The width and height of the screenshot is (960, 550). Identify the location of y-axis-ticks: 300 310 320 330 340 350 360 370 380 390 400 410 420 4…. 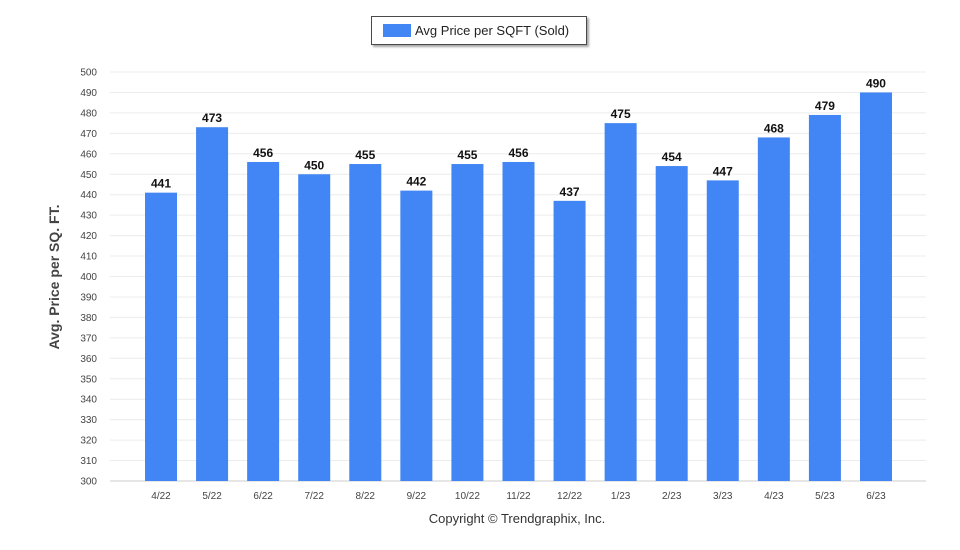
(88, 278).